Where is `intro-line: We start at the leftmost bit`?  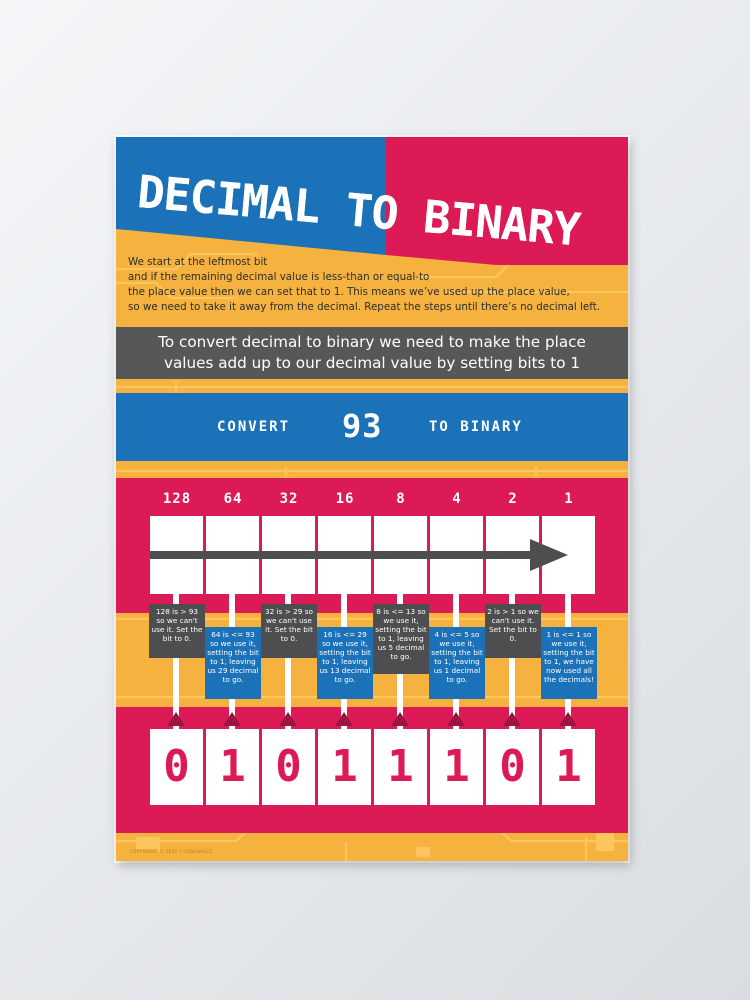
intro-line: We start at the leftmost bit is located at coordinates (198, 262).